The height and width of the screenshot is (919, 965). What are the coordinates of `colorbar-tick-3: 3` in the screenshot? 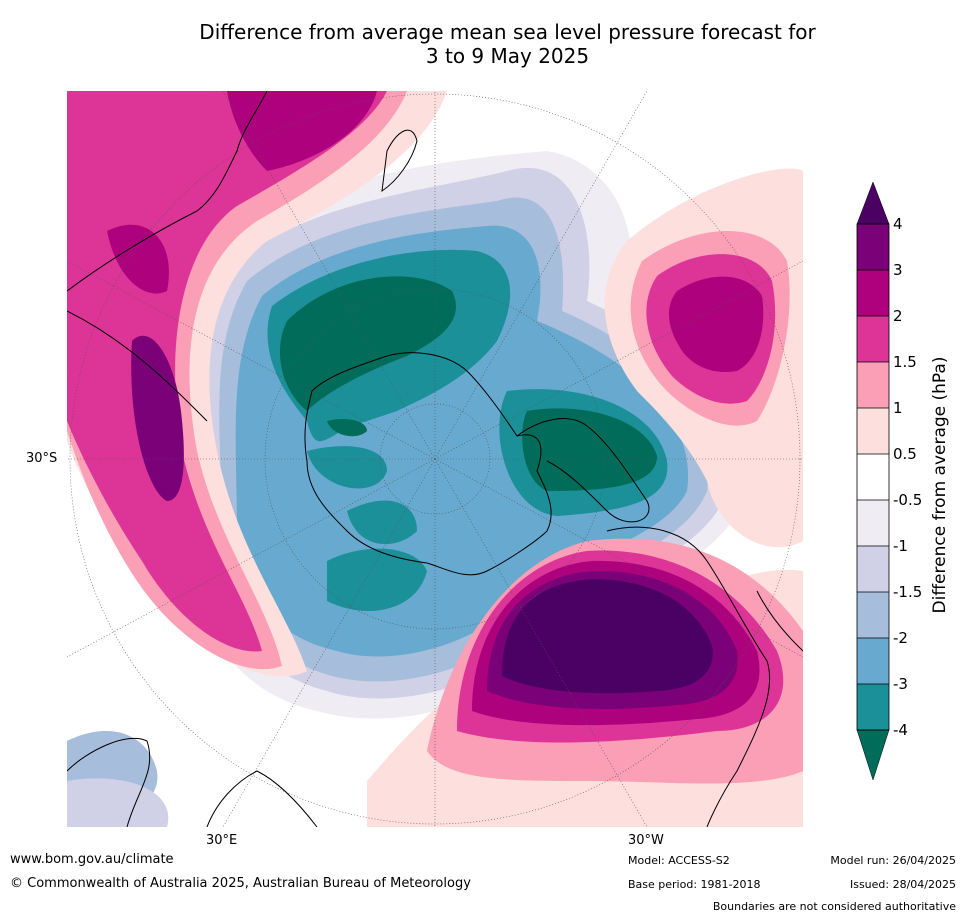 It's located at (898, 270).